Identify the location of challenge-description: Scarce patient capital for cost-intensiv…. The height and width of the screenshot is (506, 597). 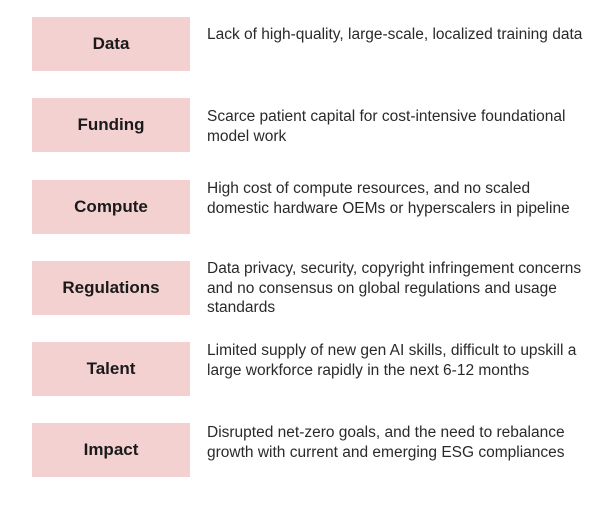
(386, 126).